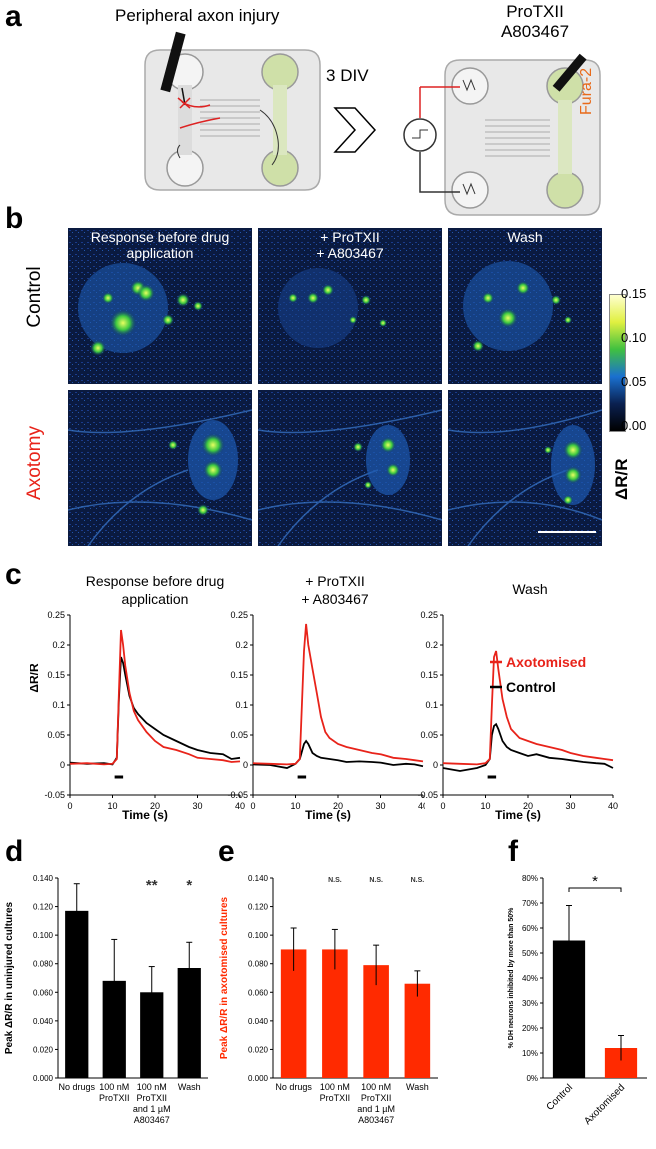  I want to click on colorbar-tick-1: 0.10, so click(634, 337).